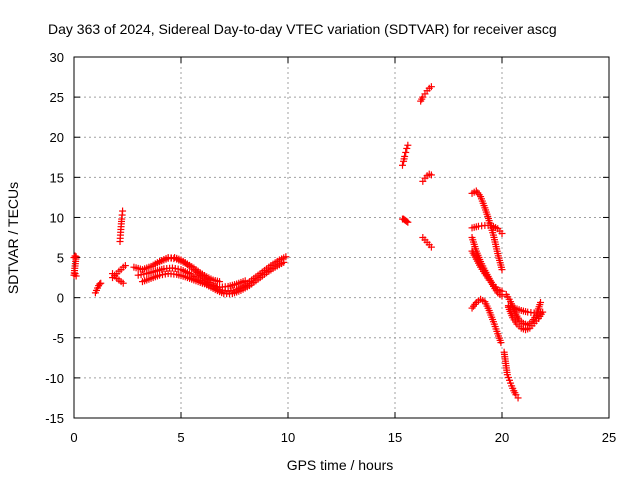  What do you see at coordinates (288, 437) in the screenshot?
I see `x-tick-label: 10` at bounding box center [288, 437].